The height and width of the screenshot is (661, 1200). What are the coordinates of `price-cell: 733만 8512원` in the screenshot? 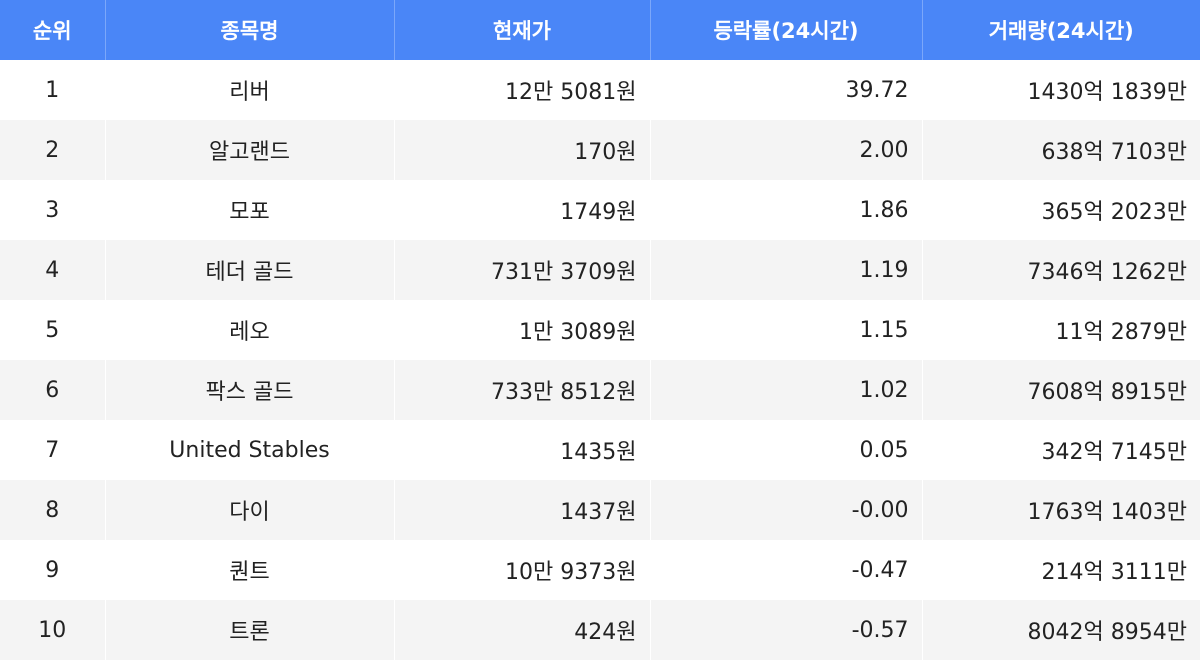 It's located at (522, 390).